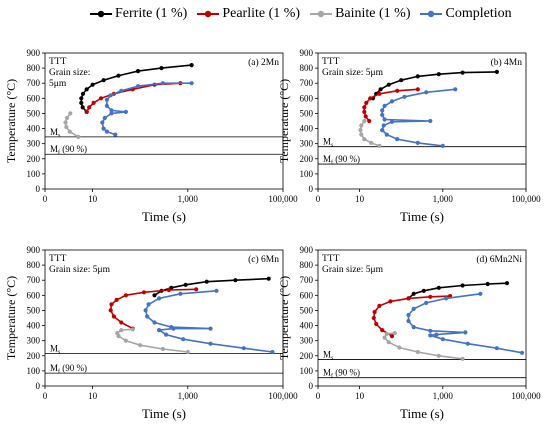 The height and width of the screenshot is (427, 550). What do you see at coordinates (58, 259) in the screenshot?
I see `annotation-text: TTT` at bounding box center [58, 259].